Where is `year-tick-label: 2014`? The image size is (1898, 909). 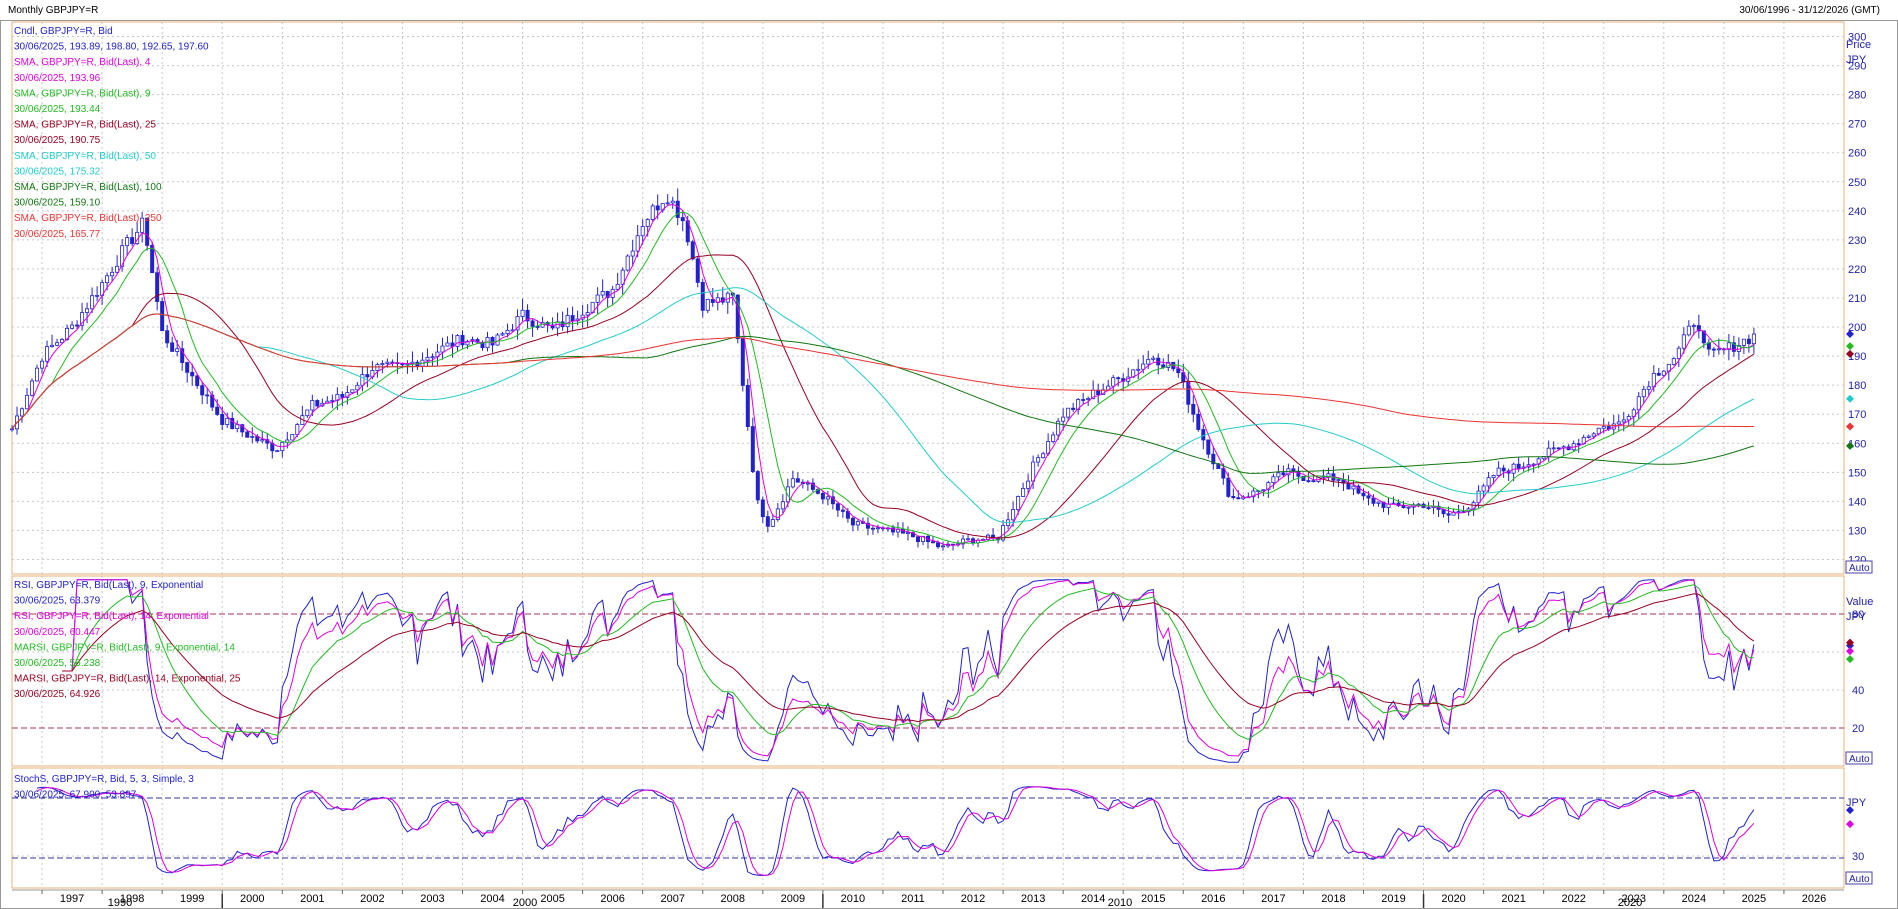 year-tick-label: 2014 is located at coordinates (1093, 899).